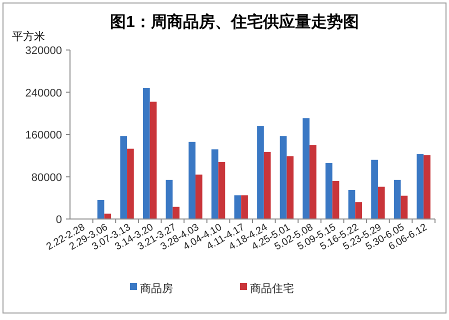 This screenshot has width=449, height=320. What do you see at coordinates (59, 220) in the screenshot?
I see `y-tick-label: 0` at bounding box center [59, 220].